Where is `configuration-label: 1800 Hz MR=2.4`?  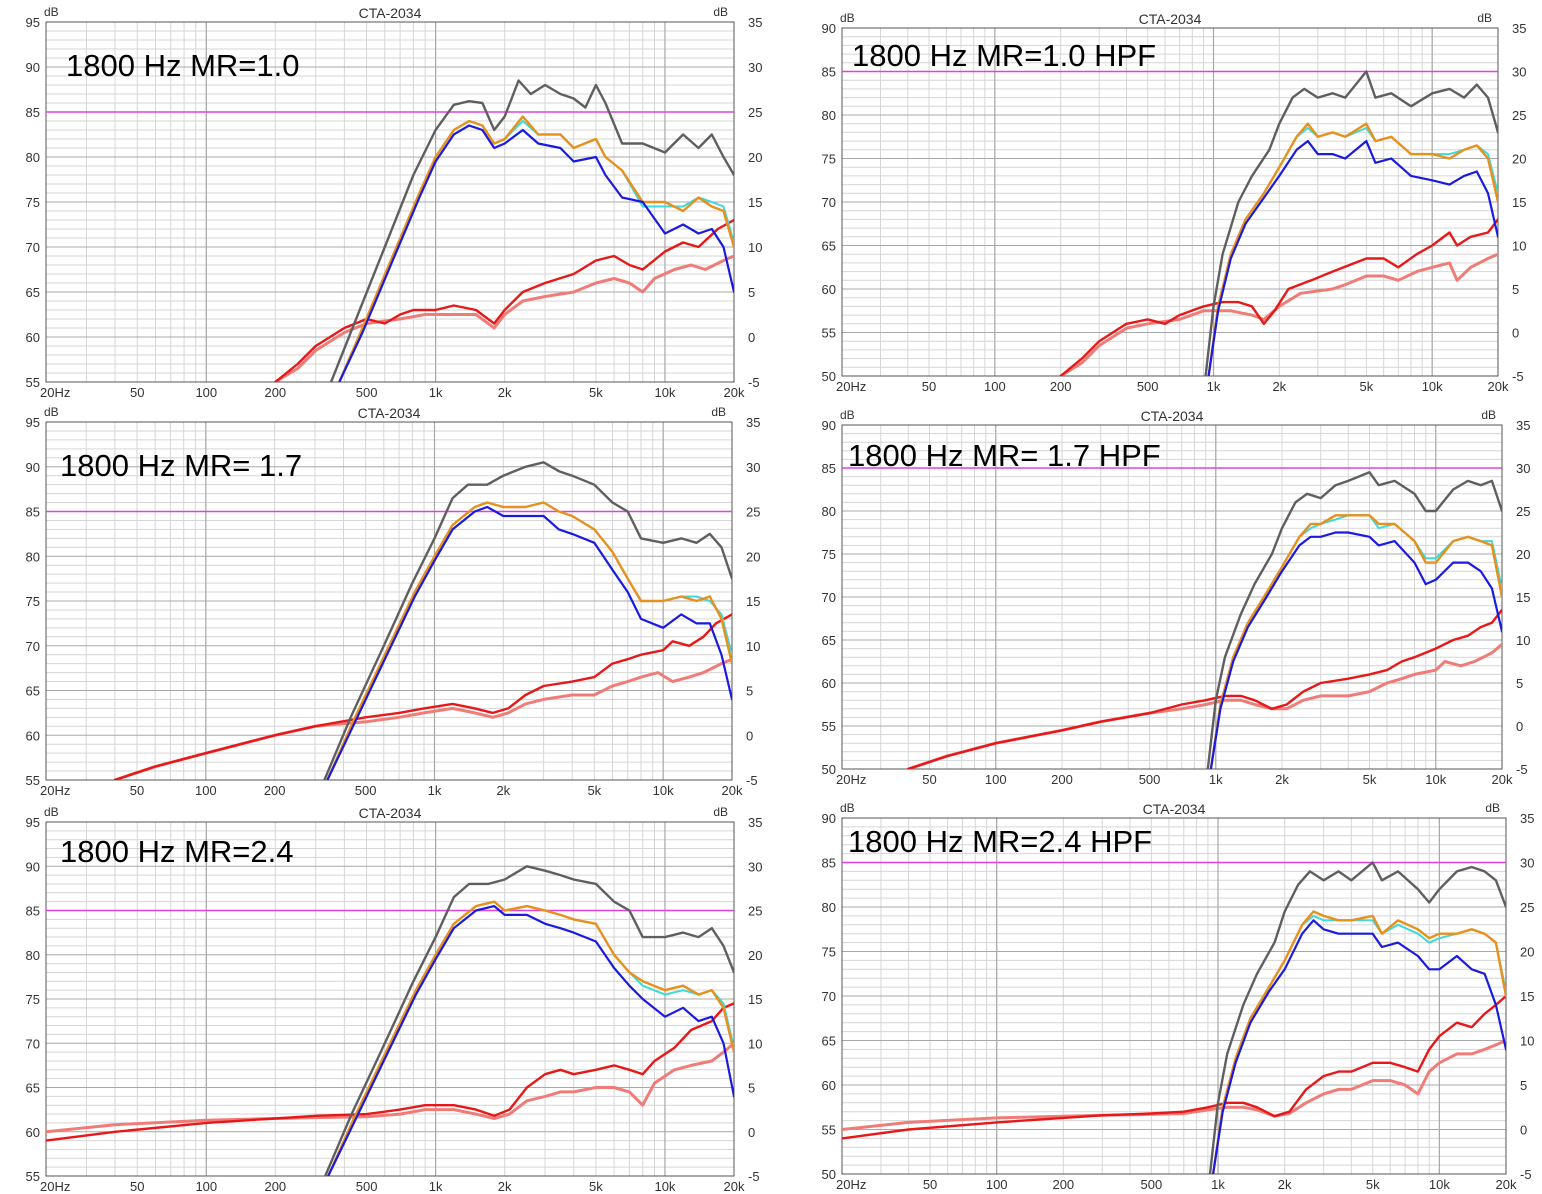
configuration-label: 1800 Hz MR=2.4 is located at coordinates (176, 851).